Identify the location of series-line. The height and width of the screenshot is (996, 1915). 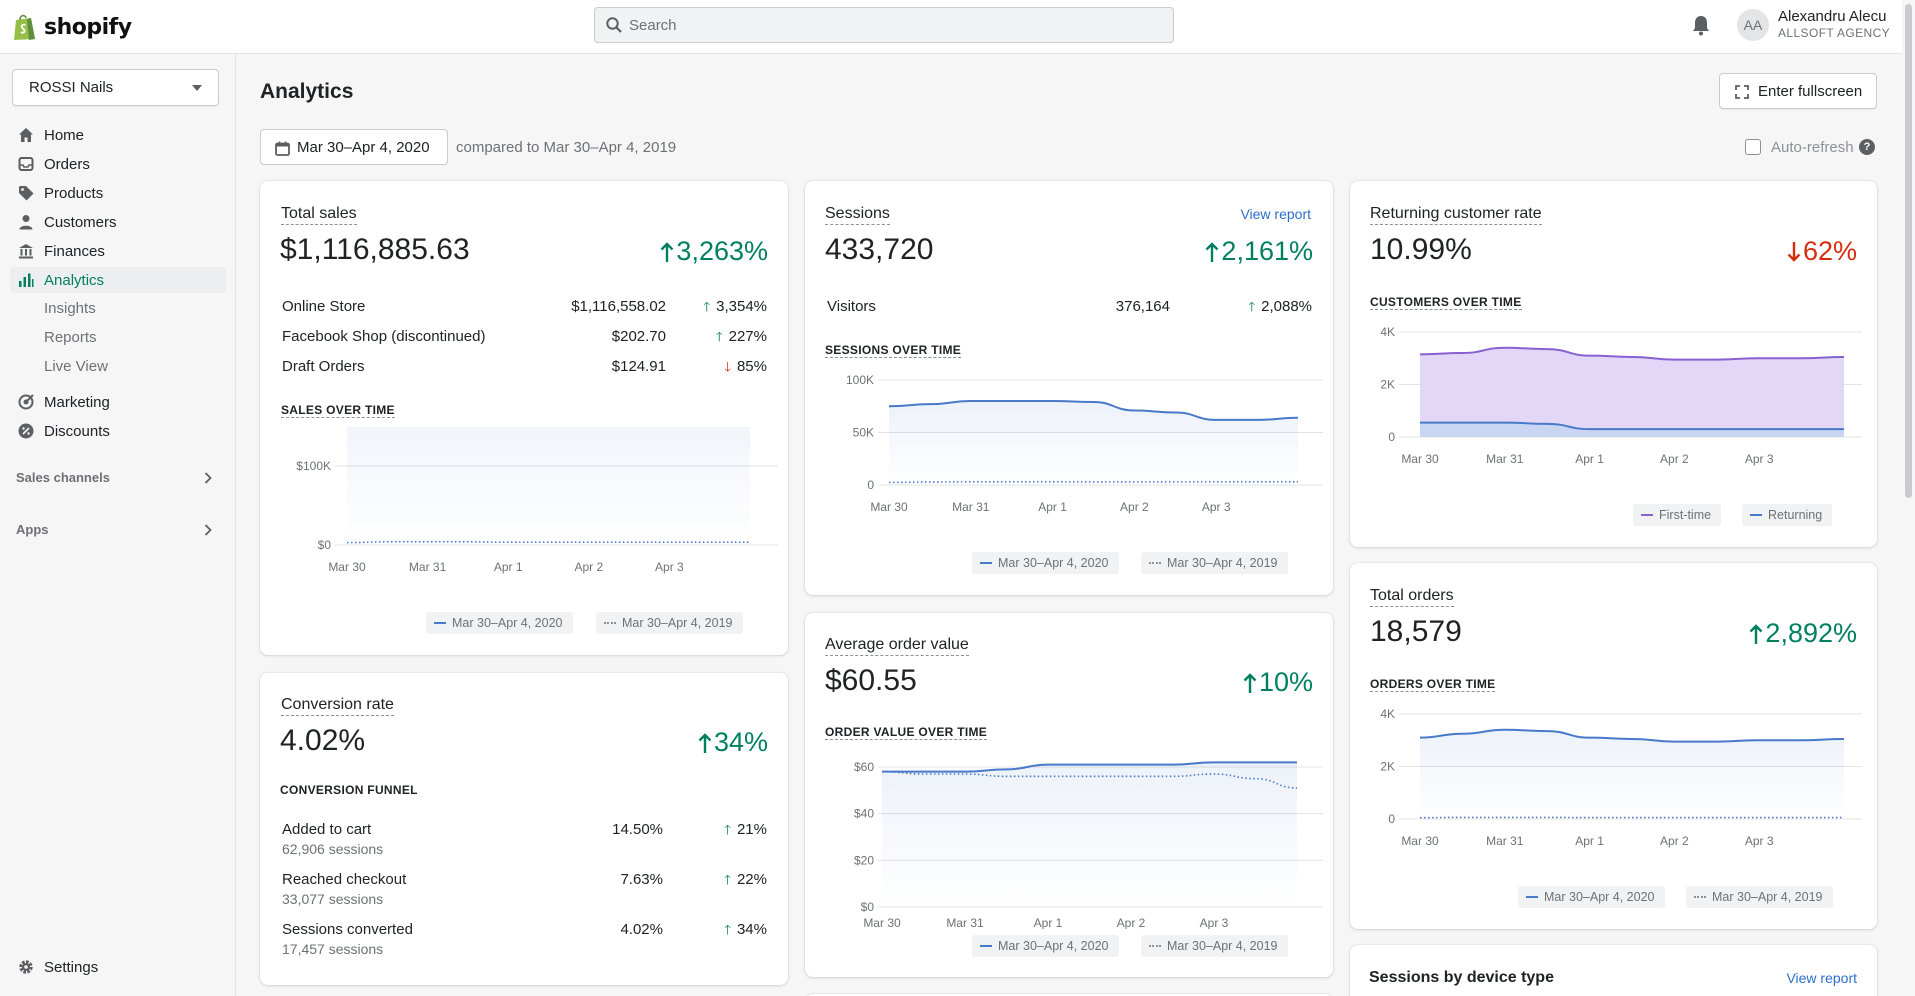
(1632, 353).